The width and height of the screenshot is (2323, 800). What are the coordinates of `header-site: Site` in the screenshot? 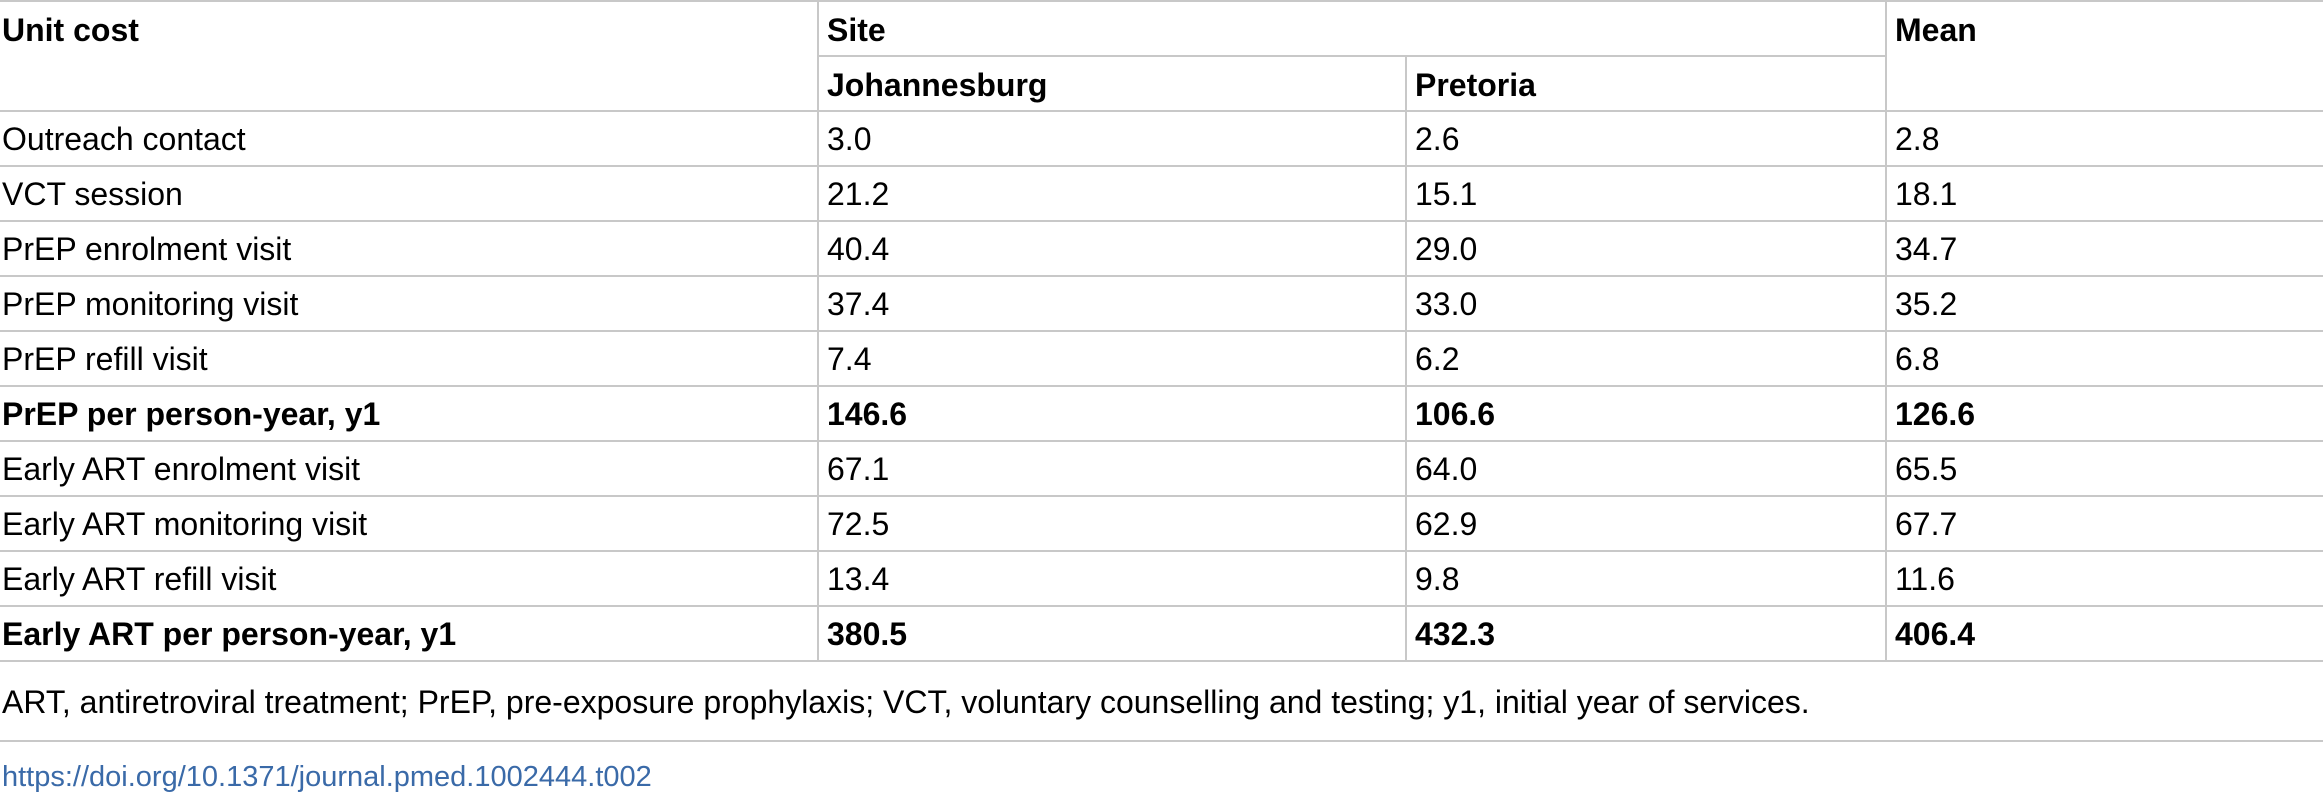 It's located at (1351, 28).